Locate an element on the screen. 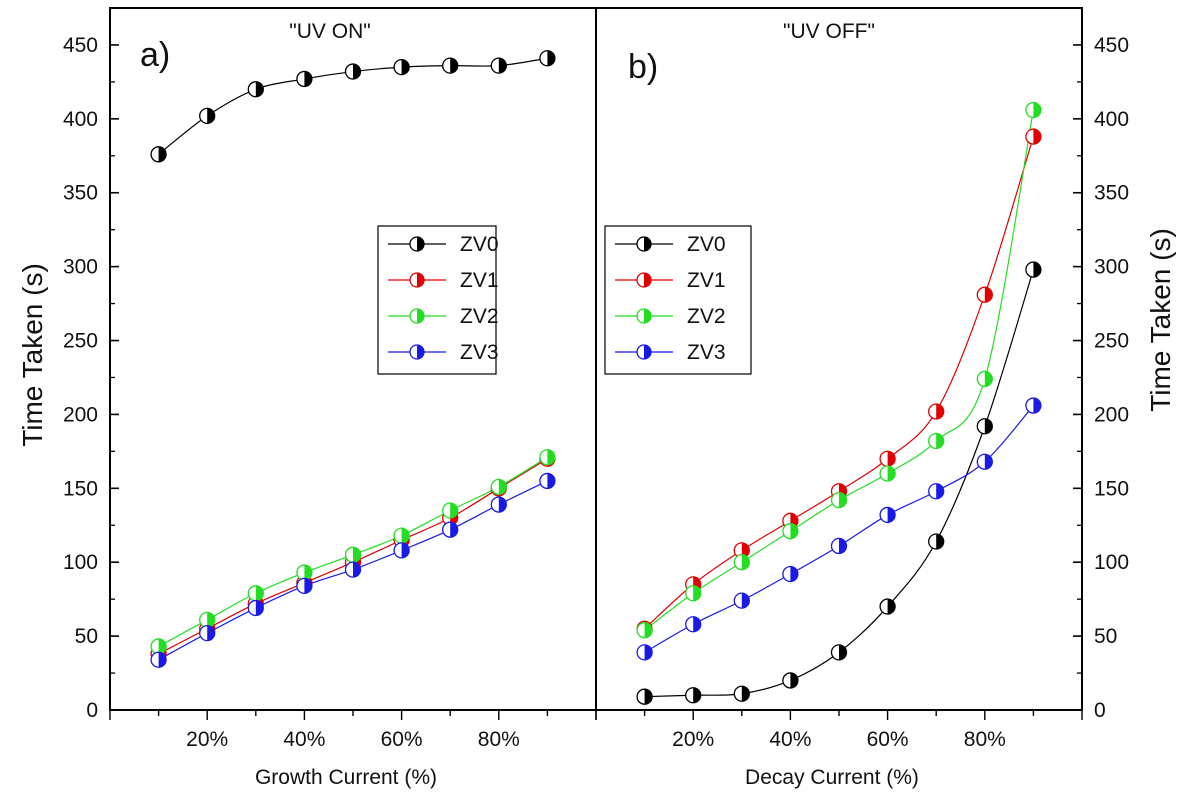 Image resolution: width=1196 pixels, height=800 pixels. point-a-ZV0-0-fill is located at coordinates (162, 154).